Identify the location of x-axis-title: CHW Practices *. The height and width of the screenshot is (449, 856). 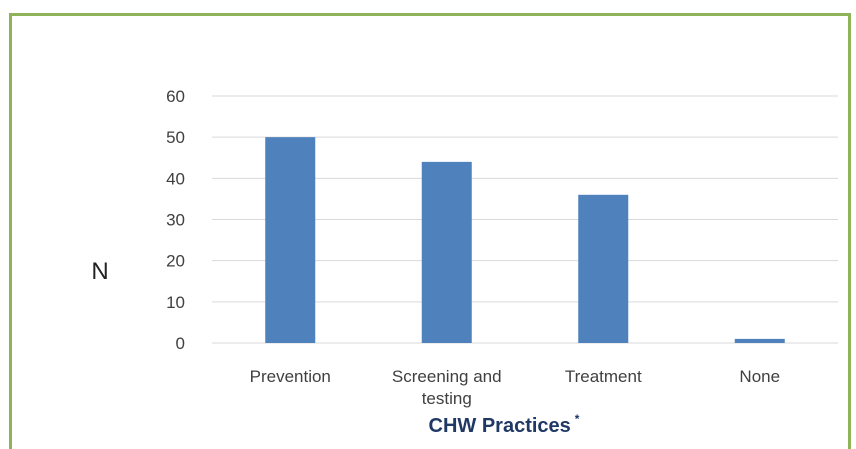
(504, 424).